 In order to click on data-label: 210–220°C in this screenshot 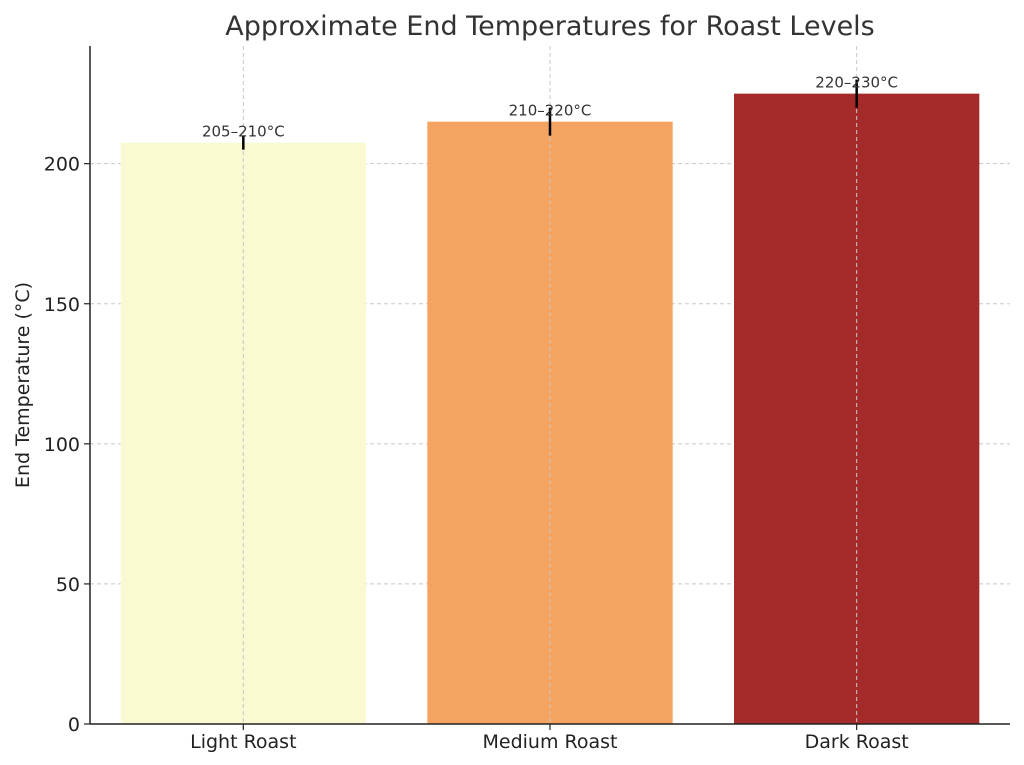, I will do `click(550, 111)`.